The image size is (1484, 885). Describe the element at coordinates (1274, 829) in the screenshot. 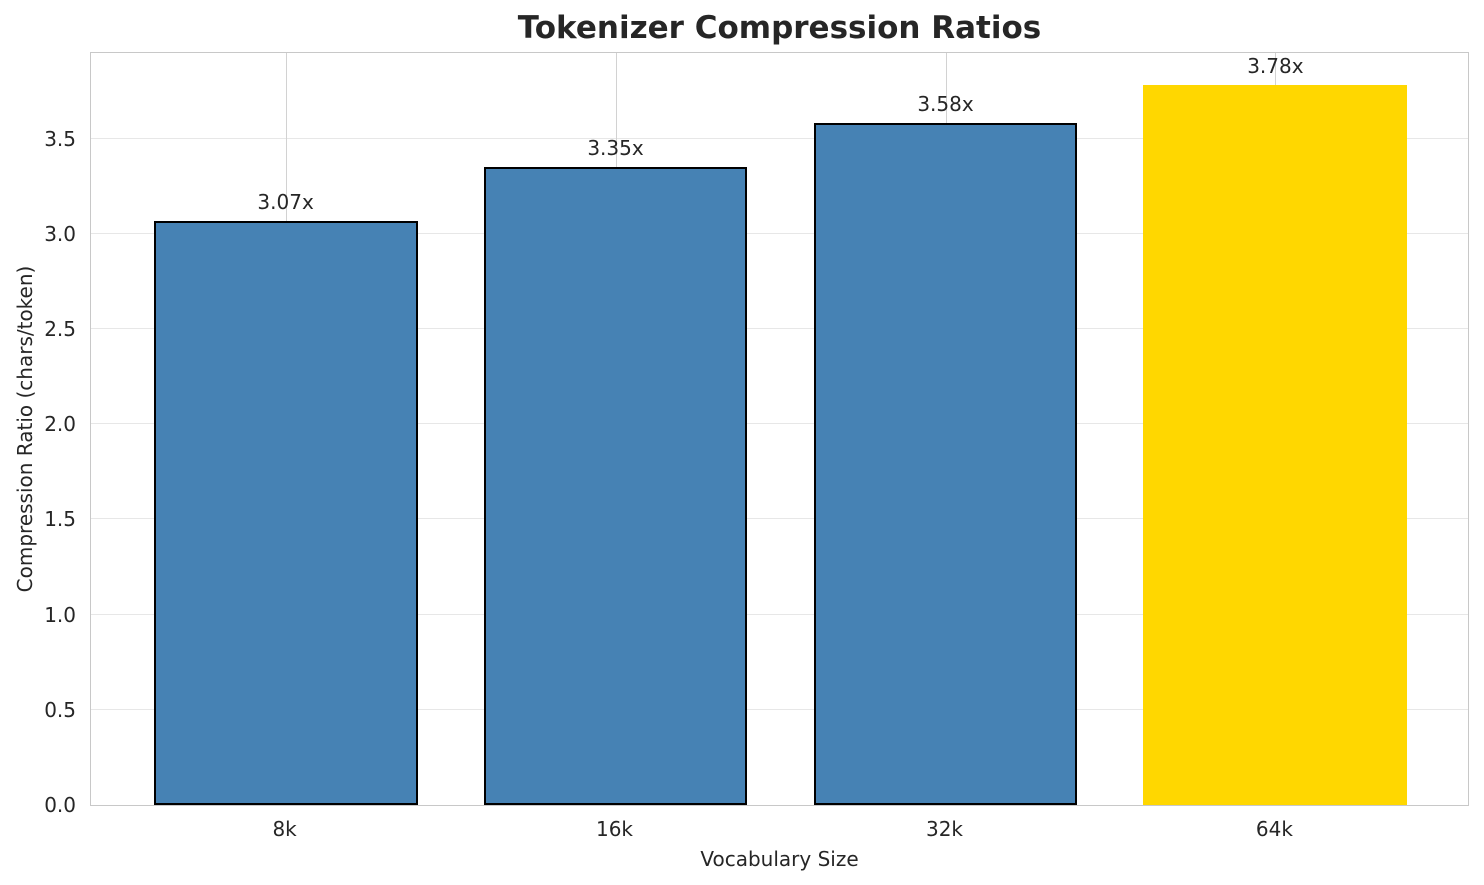

I see `x-tick-label-64k: 64k` at that location.